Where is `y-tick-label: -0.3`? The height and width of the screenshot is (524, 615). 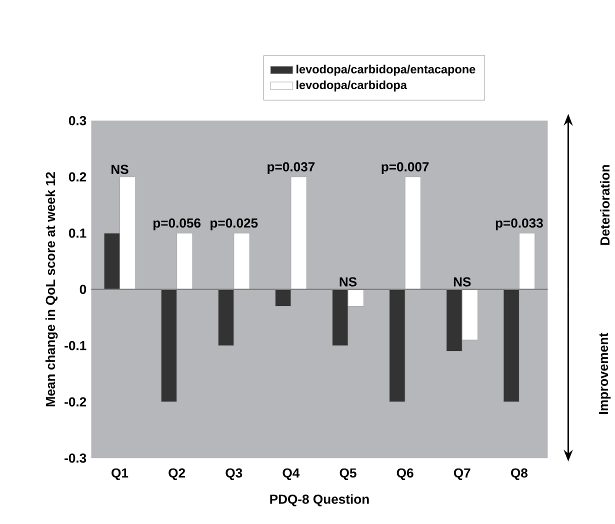
y-tick-label: -0.3 is located at coordinates (75, 458).